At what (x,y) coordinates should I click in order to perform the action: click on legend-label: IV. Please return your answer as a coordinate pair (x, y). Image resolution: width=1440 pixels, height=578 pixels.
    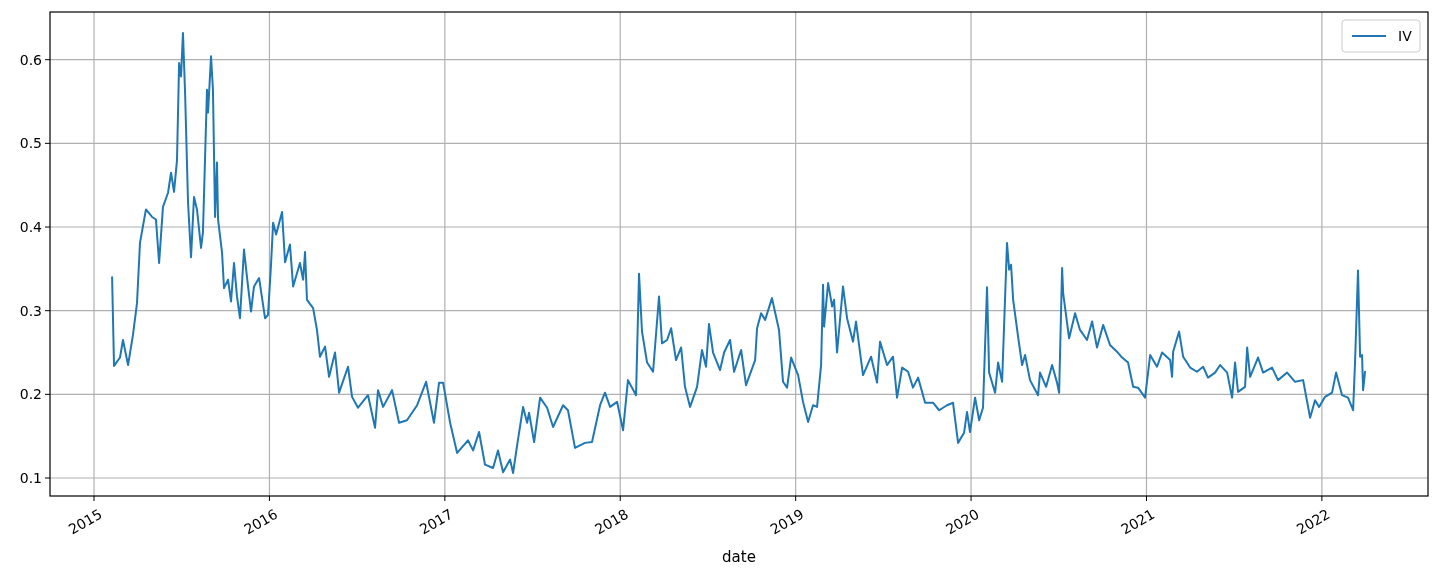
    Looking at the image, I should click on (1405, 36).